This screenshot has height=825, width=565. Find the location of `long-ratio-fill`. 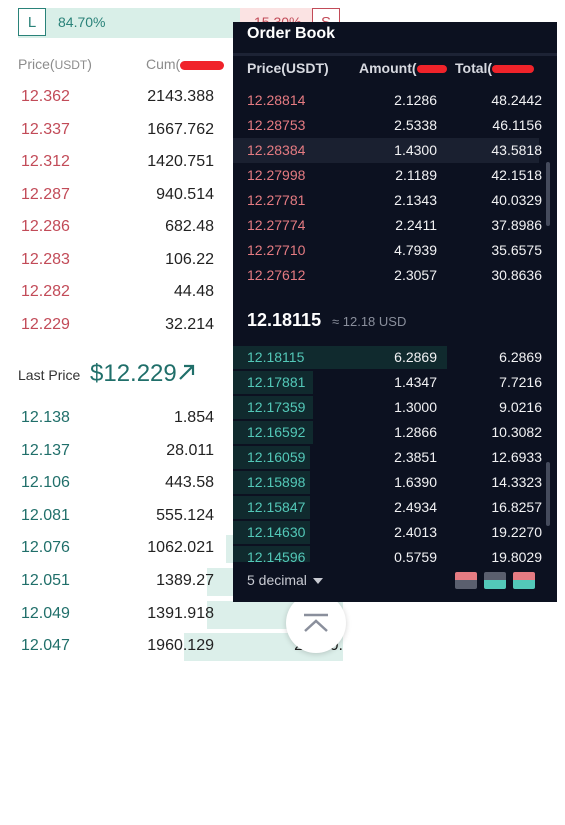

long-ratio-fill is located at coordinates (129, 23).